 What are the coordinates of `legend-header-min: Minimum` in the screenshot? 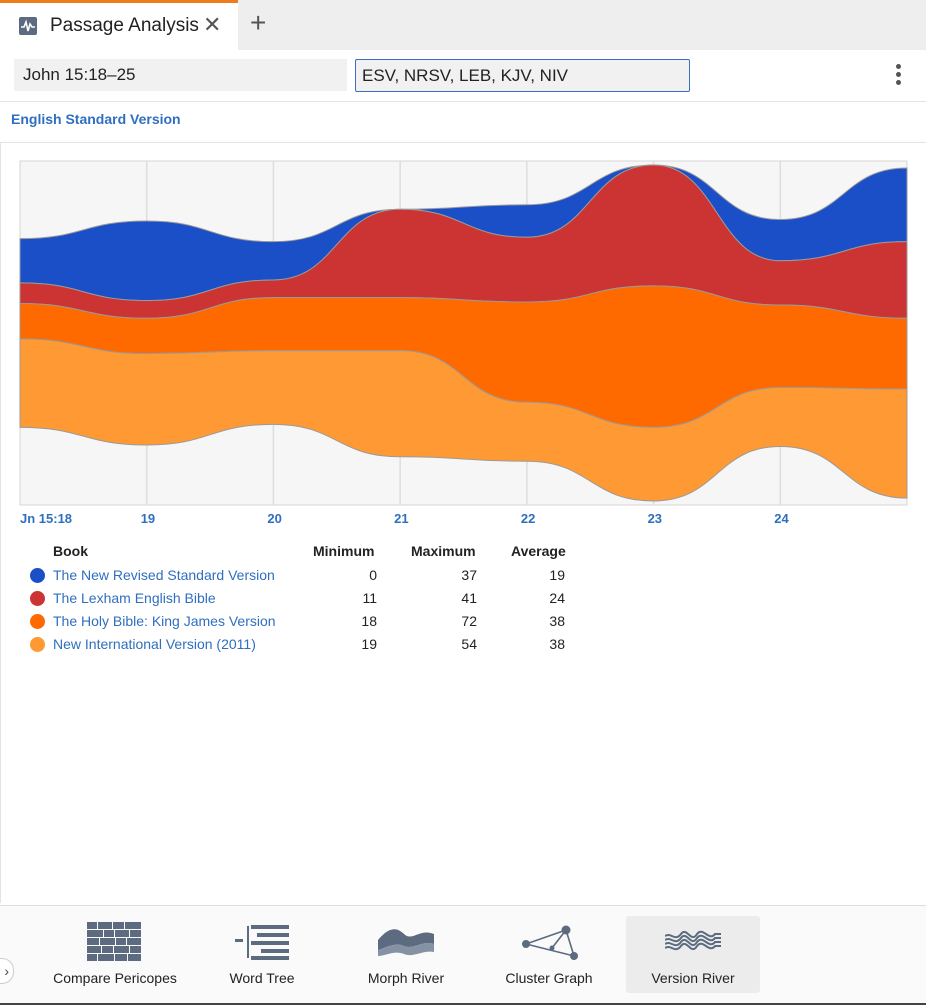 It's located at (344, 551).